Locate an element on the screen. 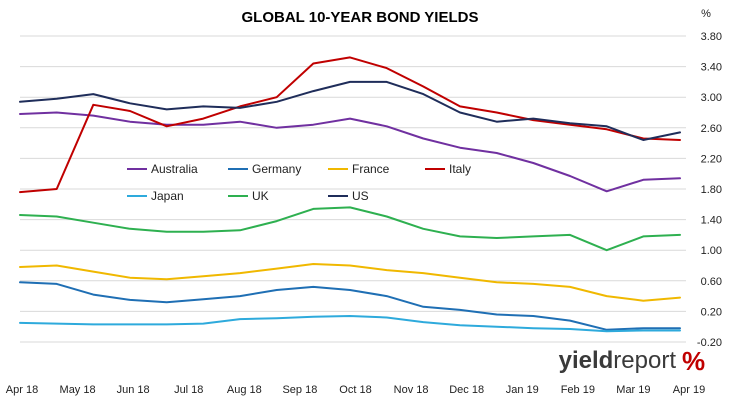 The image size is (731, 400). brand-logo-yield: yield is located at coordinates (586, 360).